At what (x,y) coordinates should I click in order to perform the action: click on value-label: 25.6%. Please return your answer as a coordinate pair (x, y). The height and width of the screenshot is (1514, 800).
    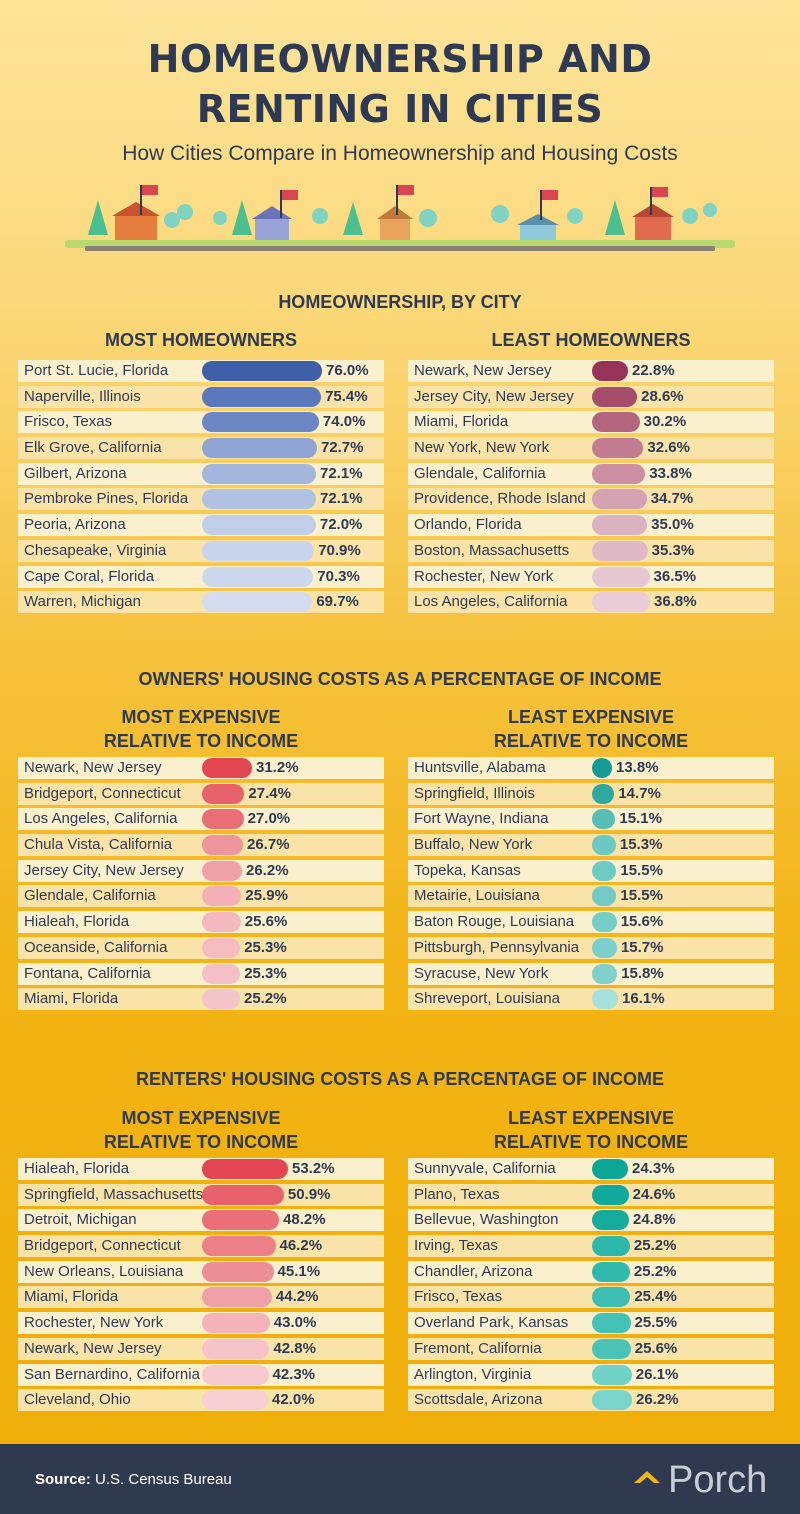
    Looking at the image, I should click on (656, 1348).